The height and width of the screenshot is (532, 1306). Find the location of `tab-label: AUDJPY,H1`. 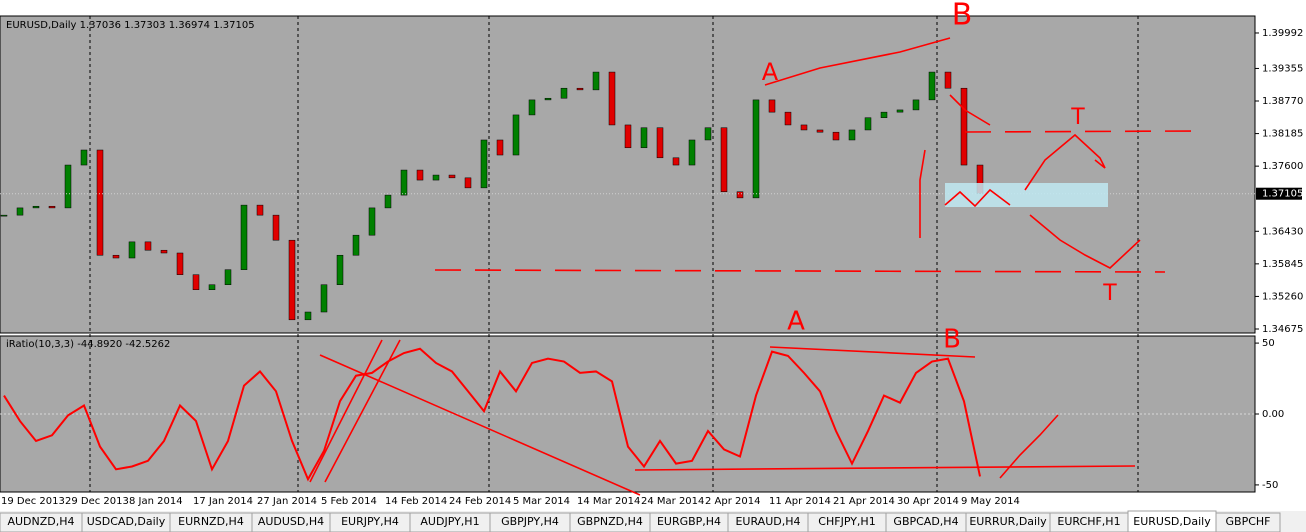

tab-label: AUDJPY,H1 is located at coordinates (449, 521).